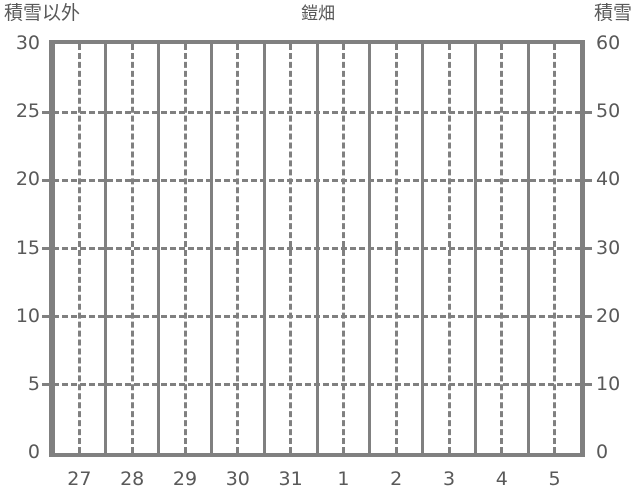  I want to click on x-tick-label: 31, so click(290, 479).